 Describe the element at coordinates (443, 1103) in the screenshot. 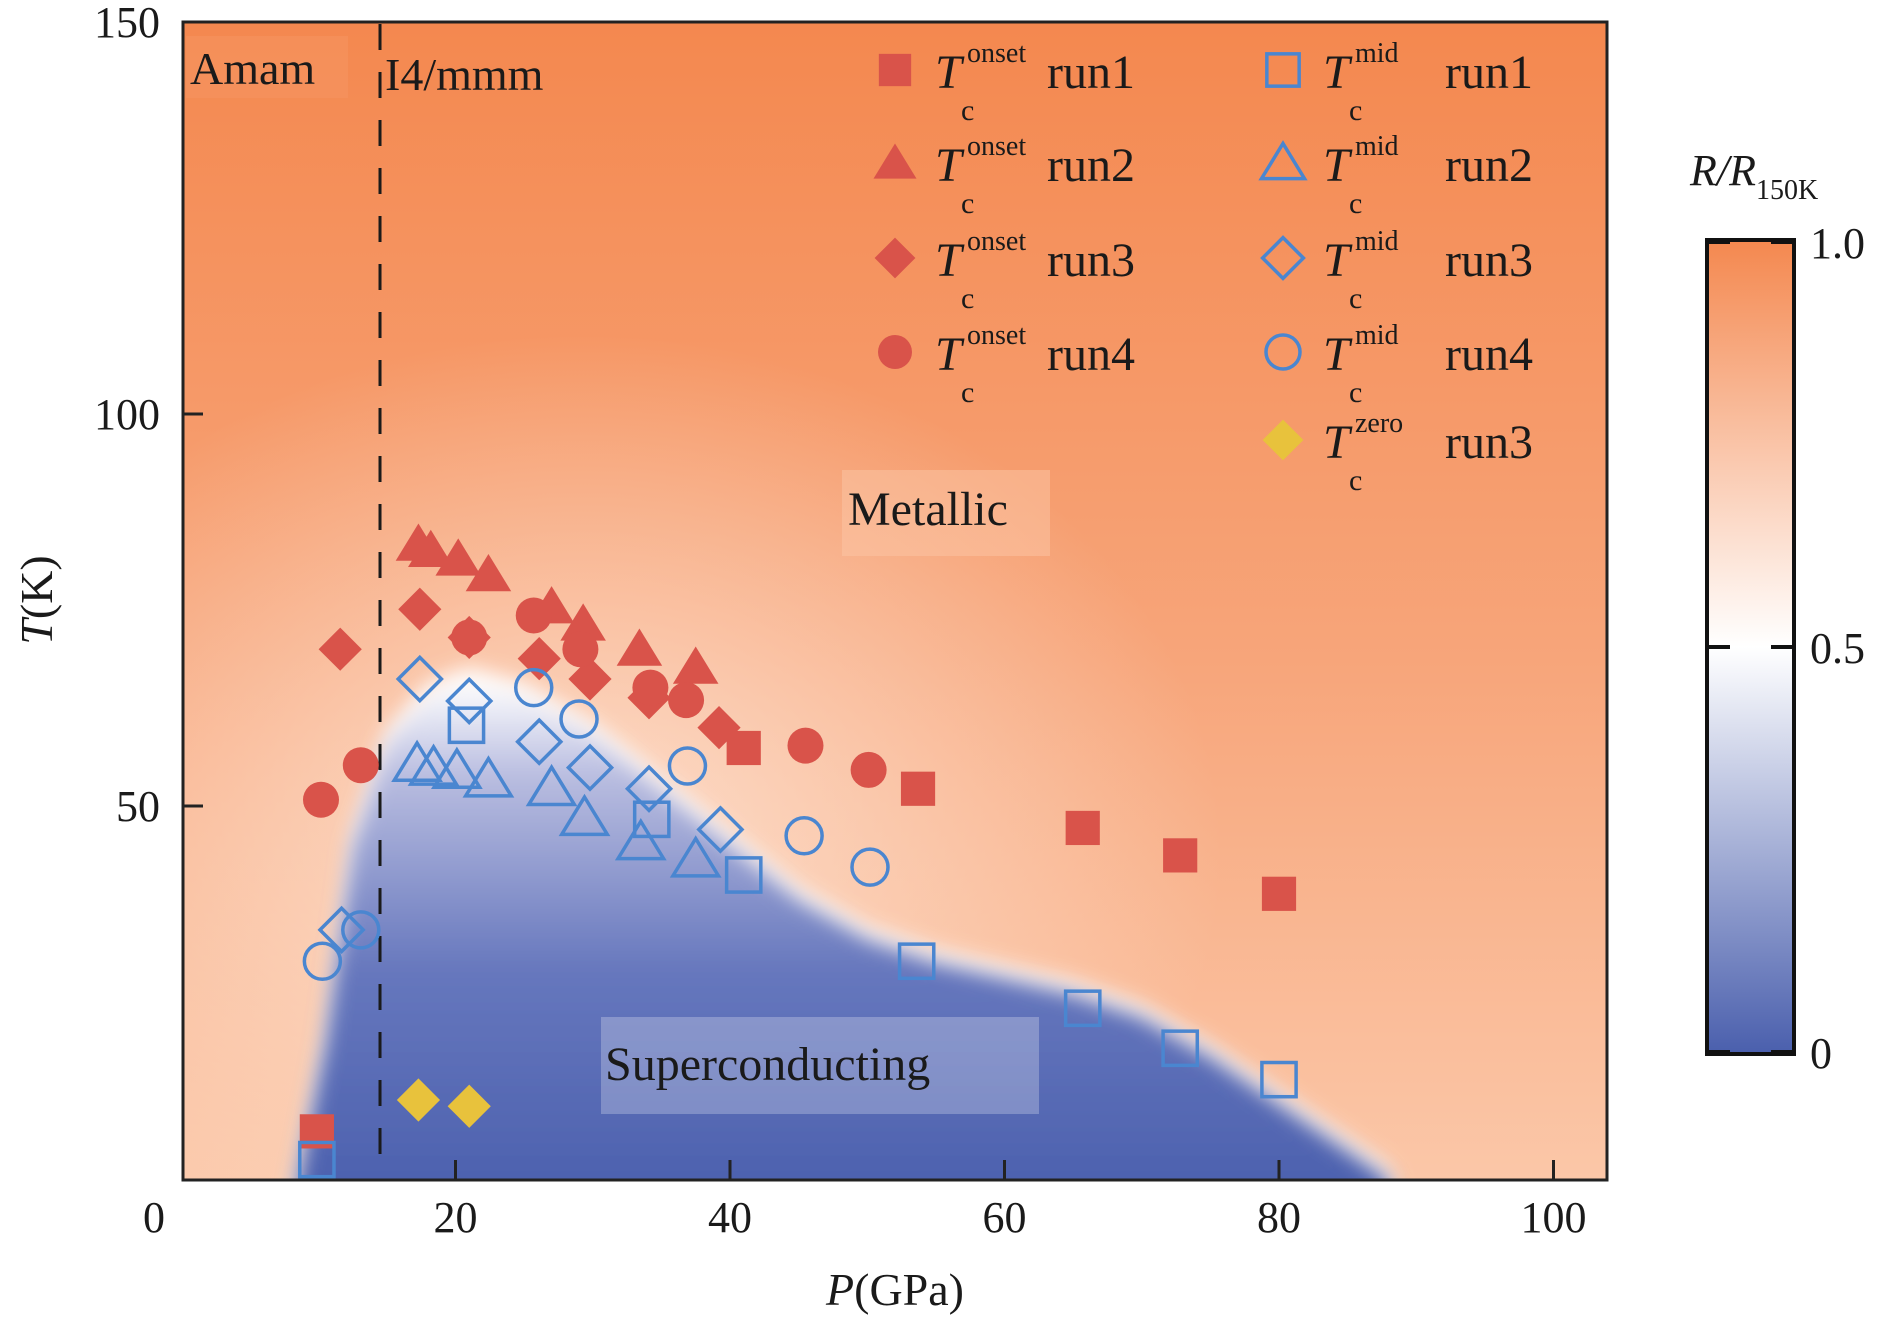

I see `series-zero-run3` at that location.